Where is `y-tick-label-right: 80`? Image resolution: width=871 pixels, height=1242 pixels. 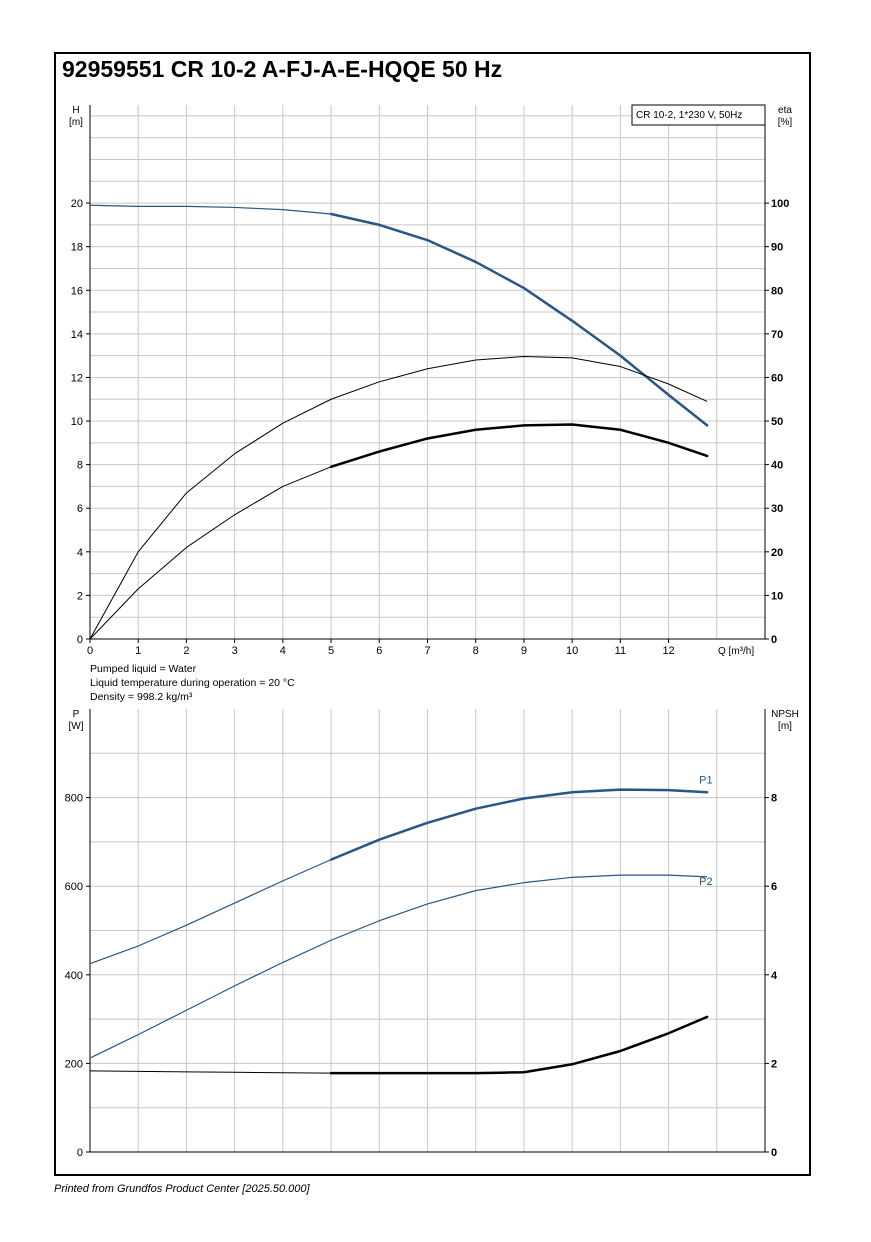 y-tick-label-right: 80 is located at coordinates (777, 291).